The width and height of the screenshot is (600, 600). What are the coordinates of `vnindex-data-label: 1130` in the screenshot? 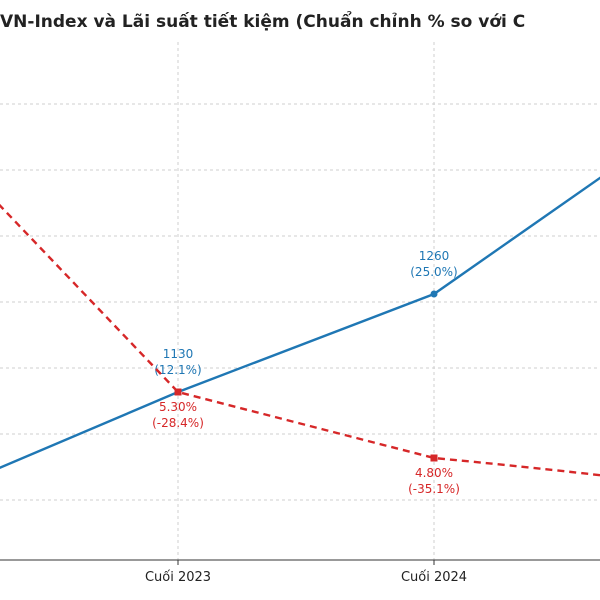 It's located at (178, 354).